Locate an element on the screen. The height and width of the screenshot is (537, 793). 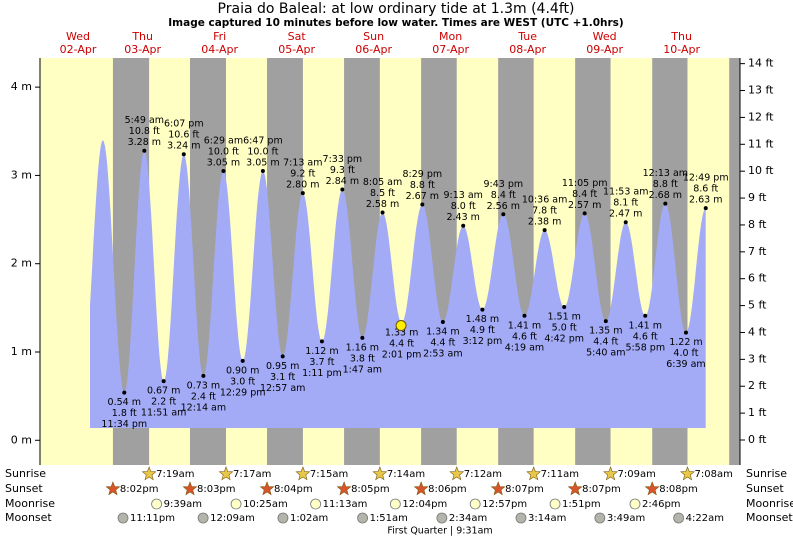
date-label: 09-Apr is located at coordinates (604, 49).